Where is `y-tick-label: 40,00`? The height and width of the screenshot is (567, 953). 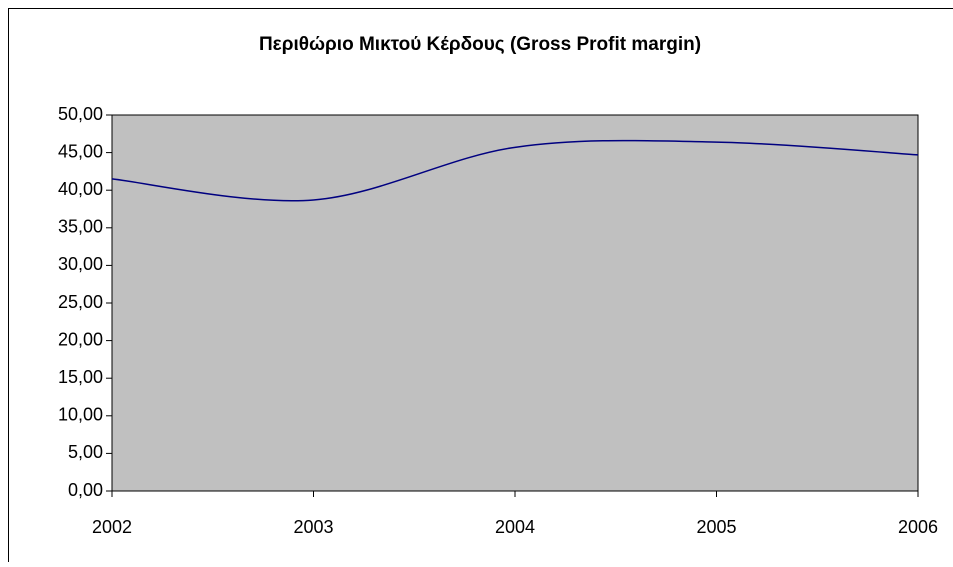
y-tick-label: 40,00 is located at coordinates (80, 189).